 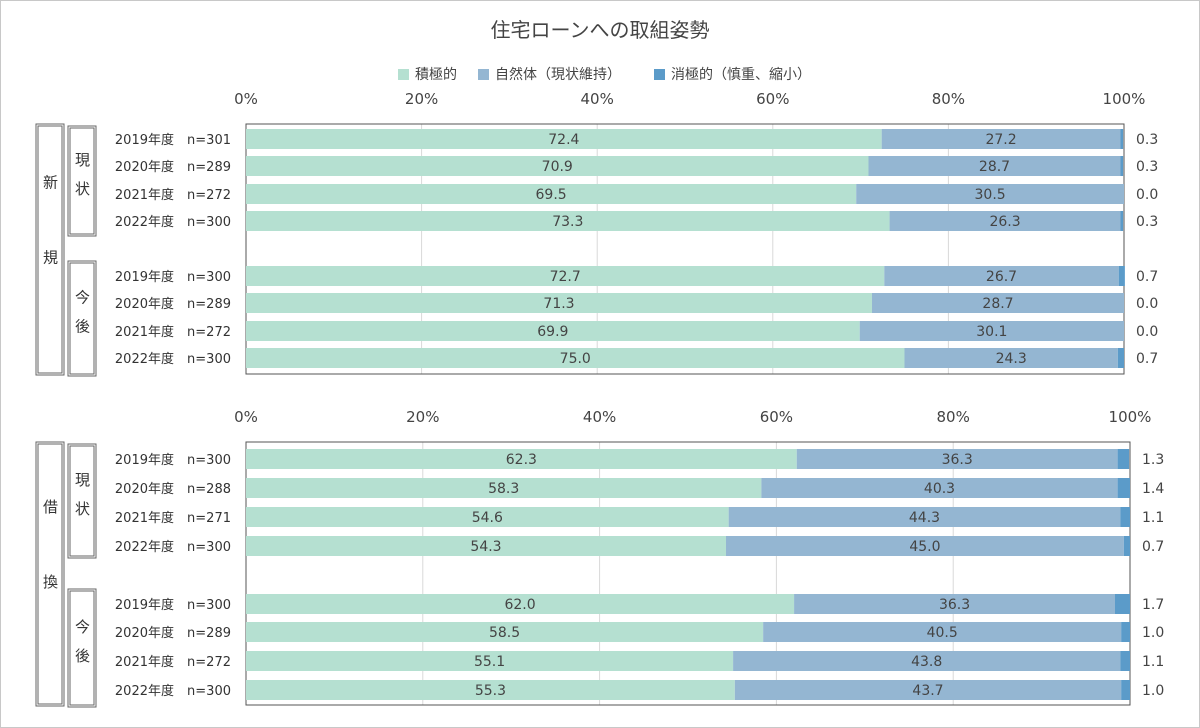 What do you see at coordinates (483, 74) in the screenshot?
I see `legend-swatch-neutral` at bounding box center [483, 74].